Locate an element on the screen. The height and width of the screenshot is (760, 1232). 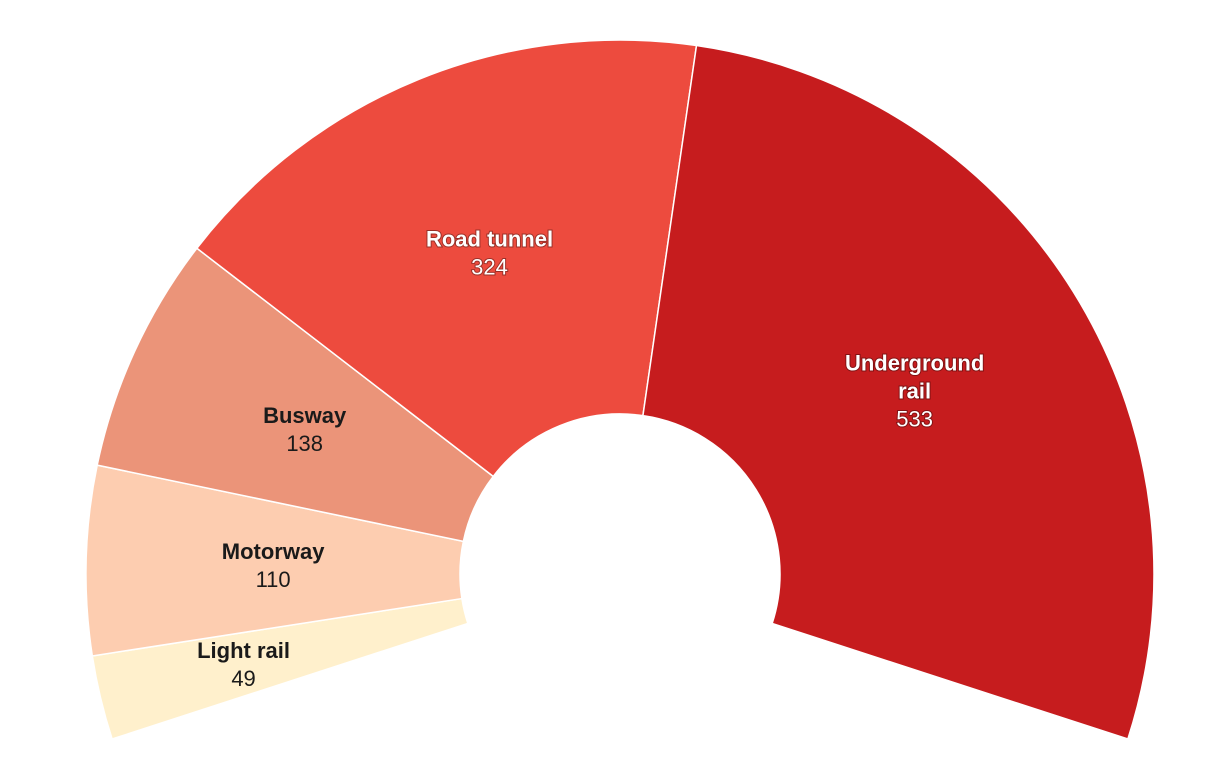
label-underground-rail: Underground rail 533 is located at coordinates (914, 391).